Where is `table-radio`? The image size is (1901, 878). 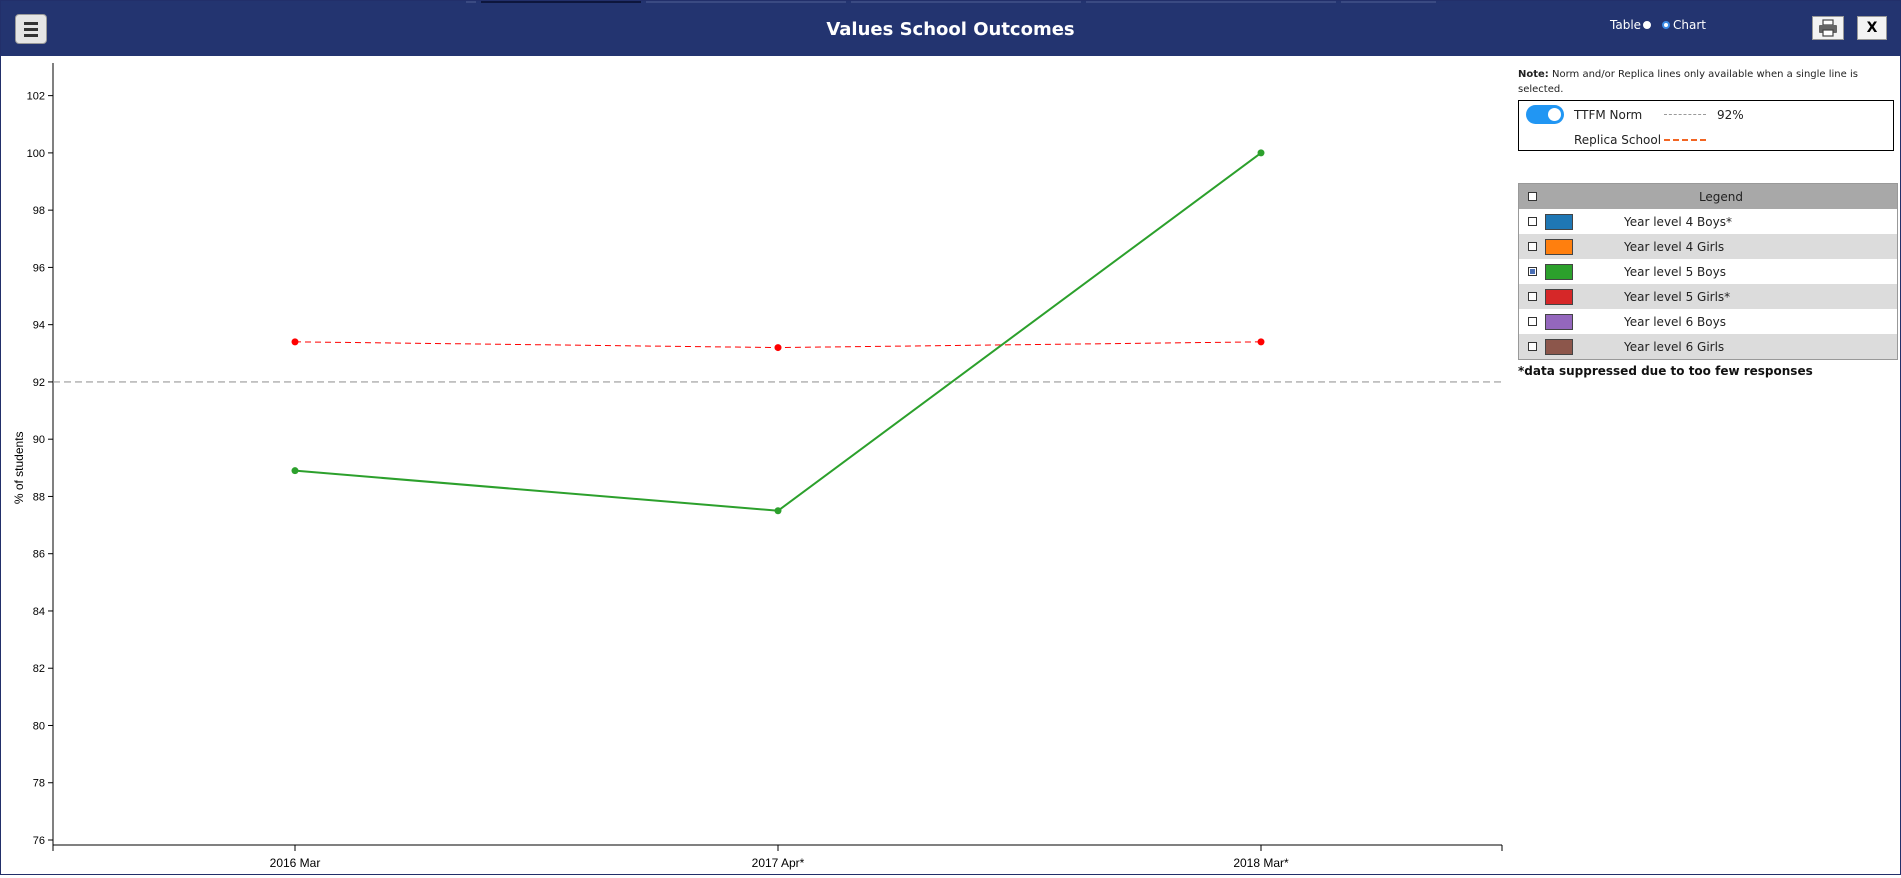
table-radio is located at coordinates (1647, 25).